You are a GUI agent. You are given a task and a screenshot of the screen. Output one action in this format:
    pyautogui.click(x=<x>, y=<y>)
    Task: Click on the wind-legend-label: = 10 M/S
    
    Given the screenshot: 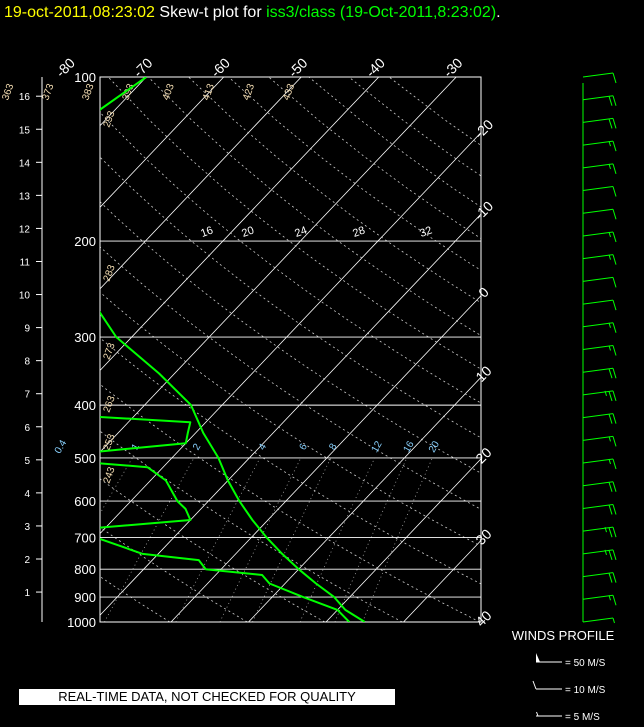 What is the action you would take?
    pyautogui.click(x=585, y=690)
    